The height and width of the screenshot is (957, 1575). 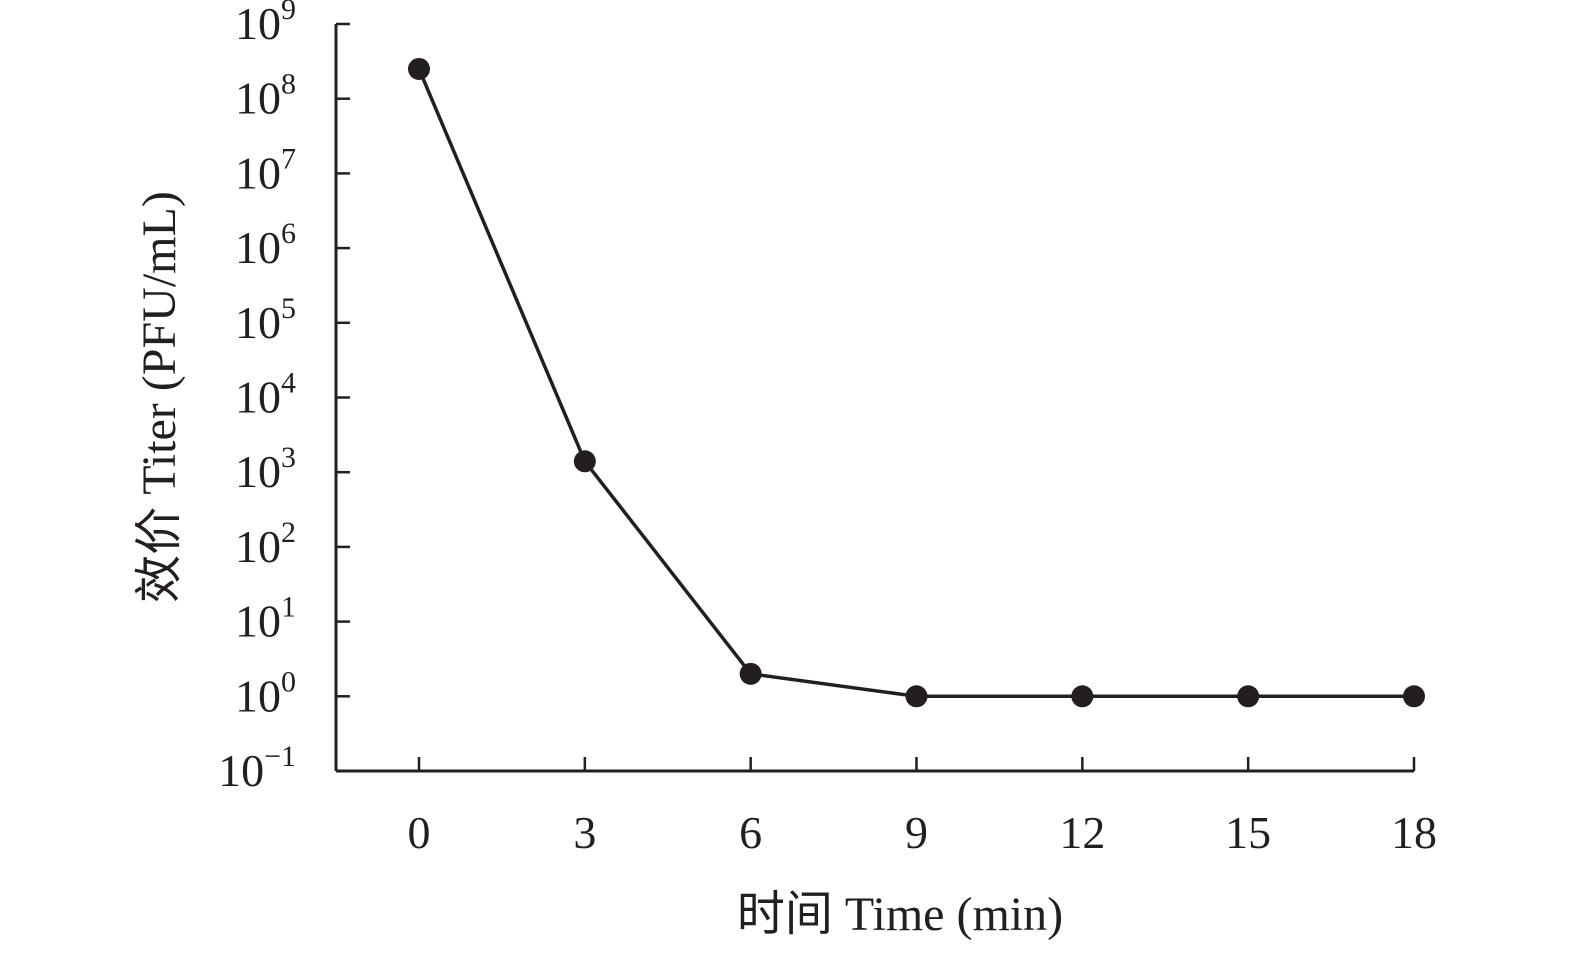 What do you see at coordinates (419, 832) in the screenshot?
I see `x-tick-label: 0` at bounding box center [419, 832].